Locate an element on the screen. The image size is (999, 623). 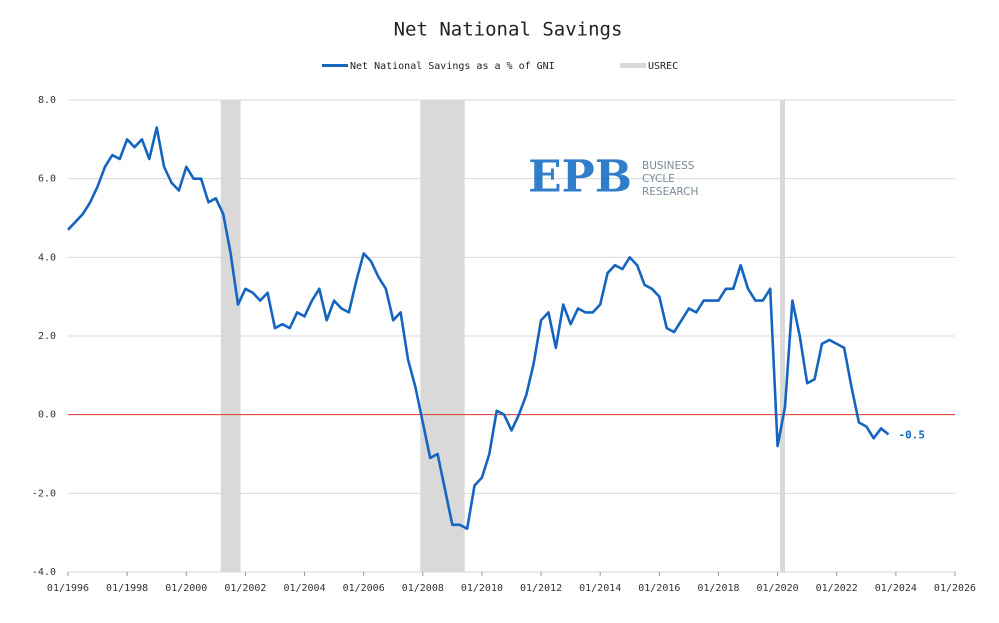
x-tick-label: 01/2008 is located at coordinates (423, 588).